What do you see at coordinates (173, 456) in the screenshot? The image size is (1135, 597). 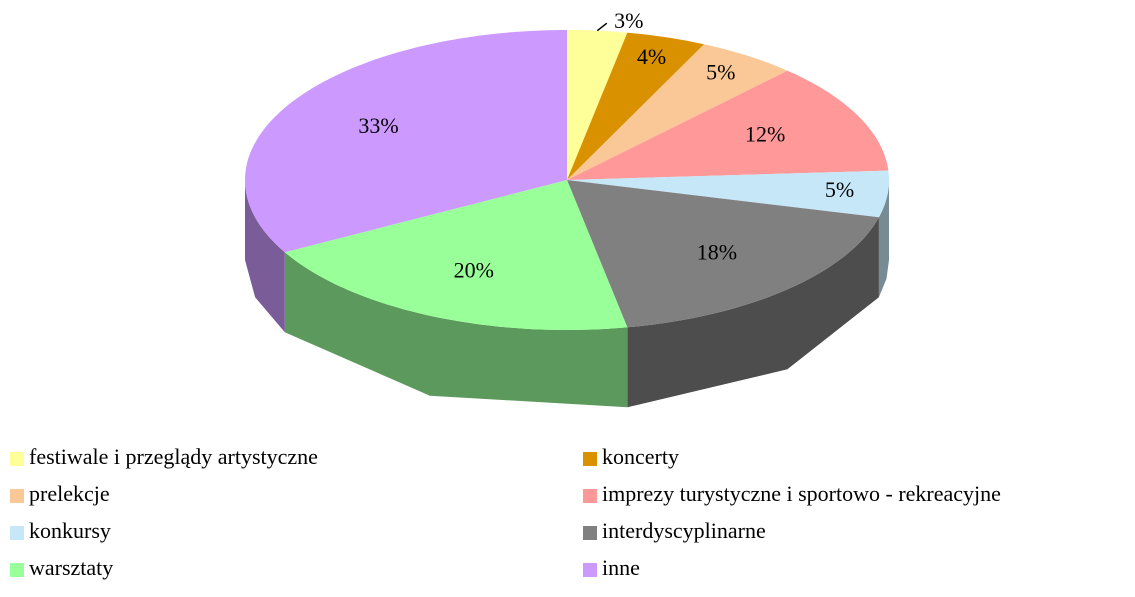 I see `legend-label: festiwale i przeglądy artystyczne` at bounding box center [173, 456].